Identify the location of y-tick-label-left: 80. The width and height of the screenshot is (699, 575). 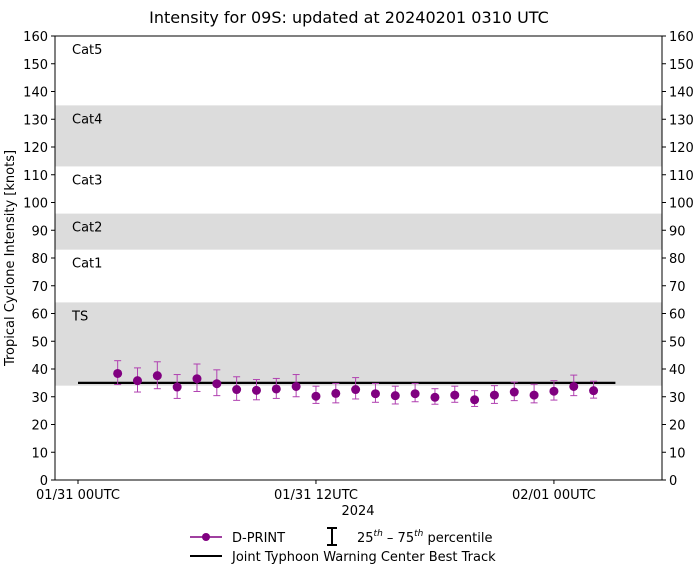
(39, 259).